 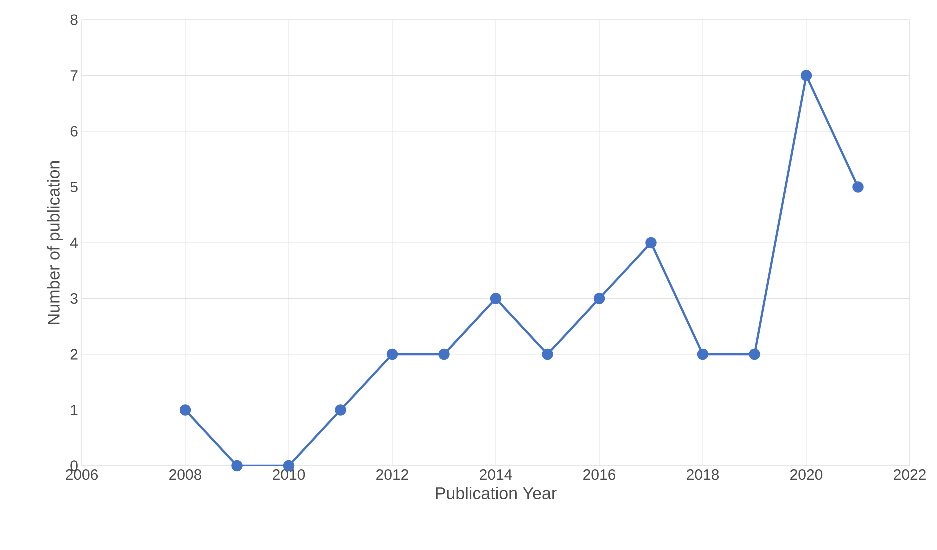 What do you see at coordinates (806, 475) in the screenshot?
I see `x-tick-label: 2020` at bounding box center [806, 475].